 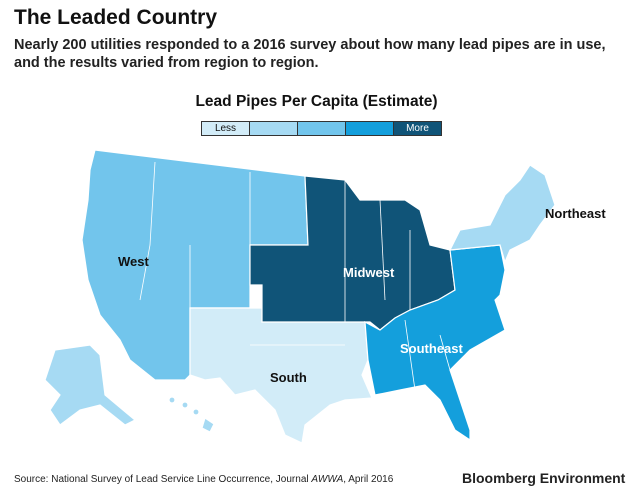 What do you see at coordinates (502, 214) in the screenshot?
I see `region-northeast` at bounding box center [502, 214].